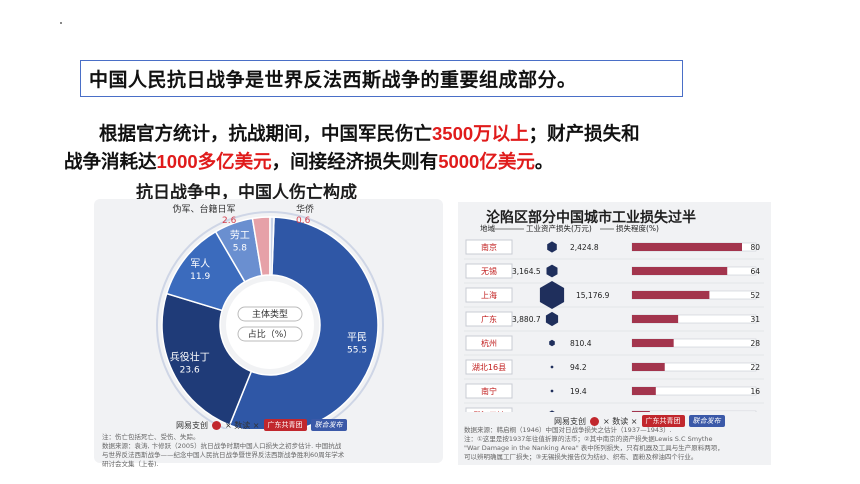 The height and width of the screenshot is (484, 860). Describe the element at coordinates (246, 193) in the screenshot. I see `left-chart-title: 抗日战争中，中国人伤亡构成` at that location.